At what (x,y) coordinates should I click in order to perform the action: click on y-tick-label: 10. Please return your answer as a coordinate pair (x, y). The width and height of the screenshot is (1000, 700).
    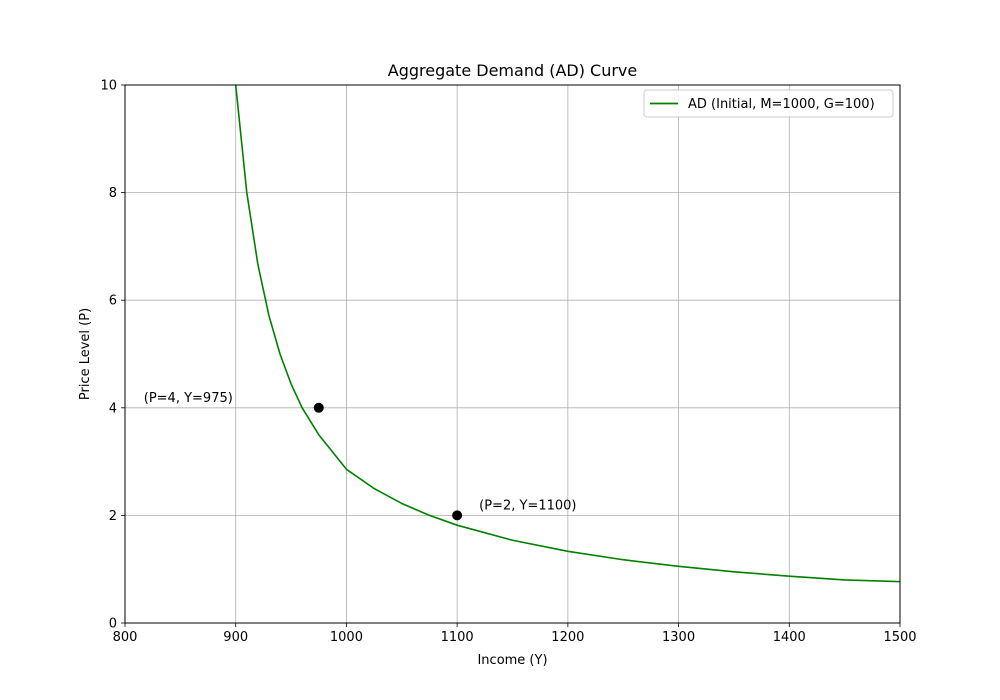
    Looking at the image, I should click on (108, 86).